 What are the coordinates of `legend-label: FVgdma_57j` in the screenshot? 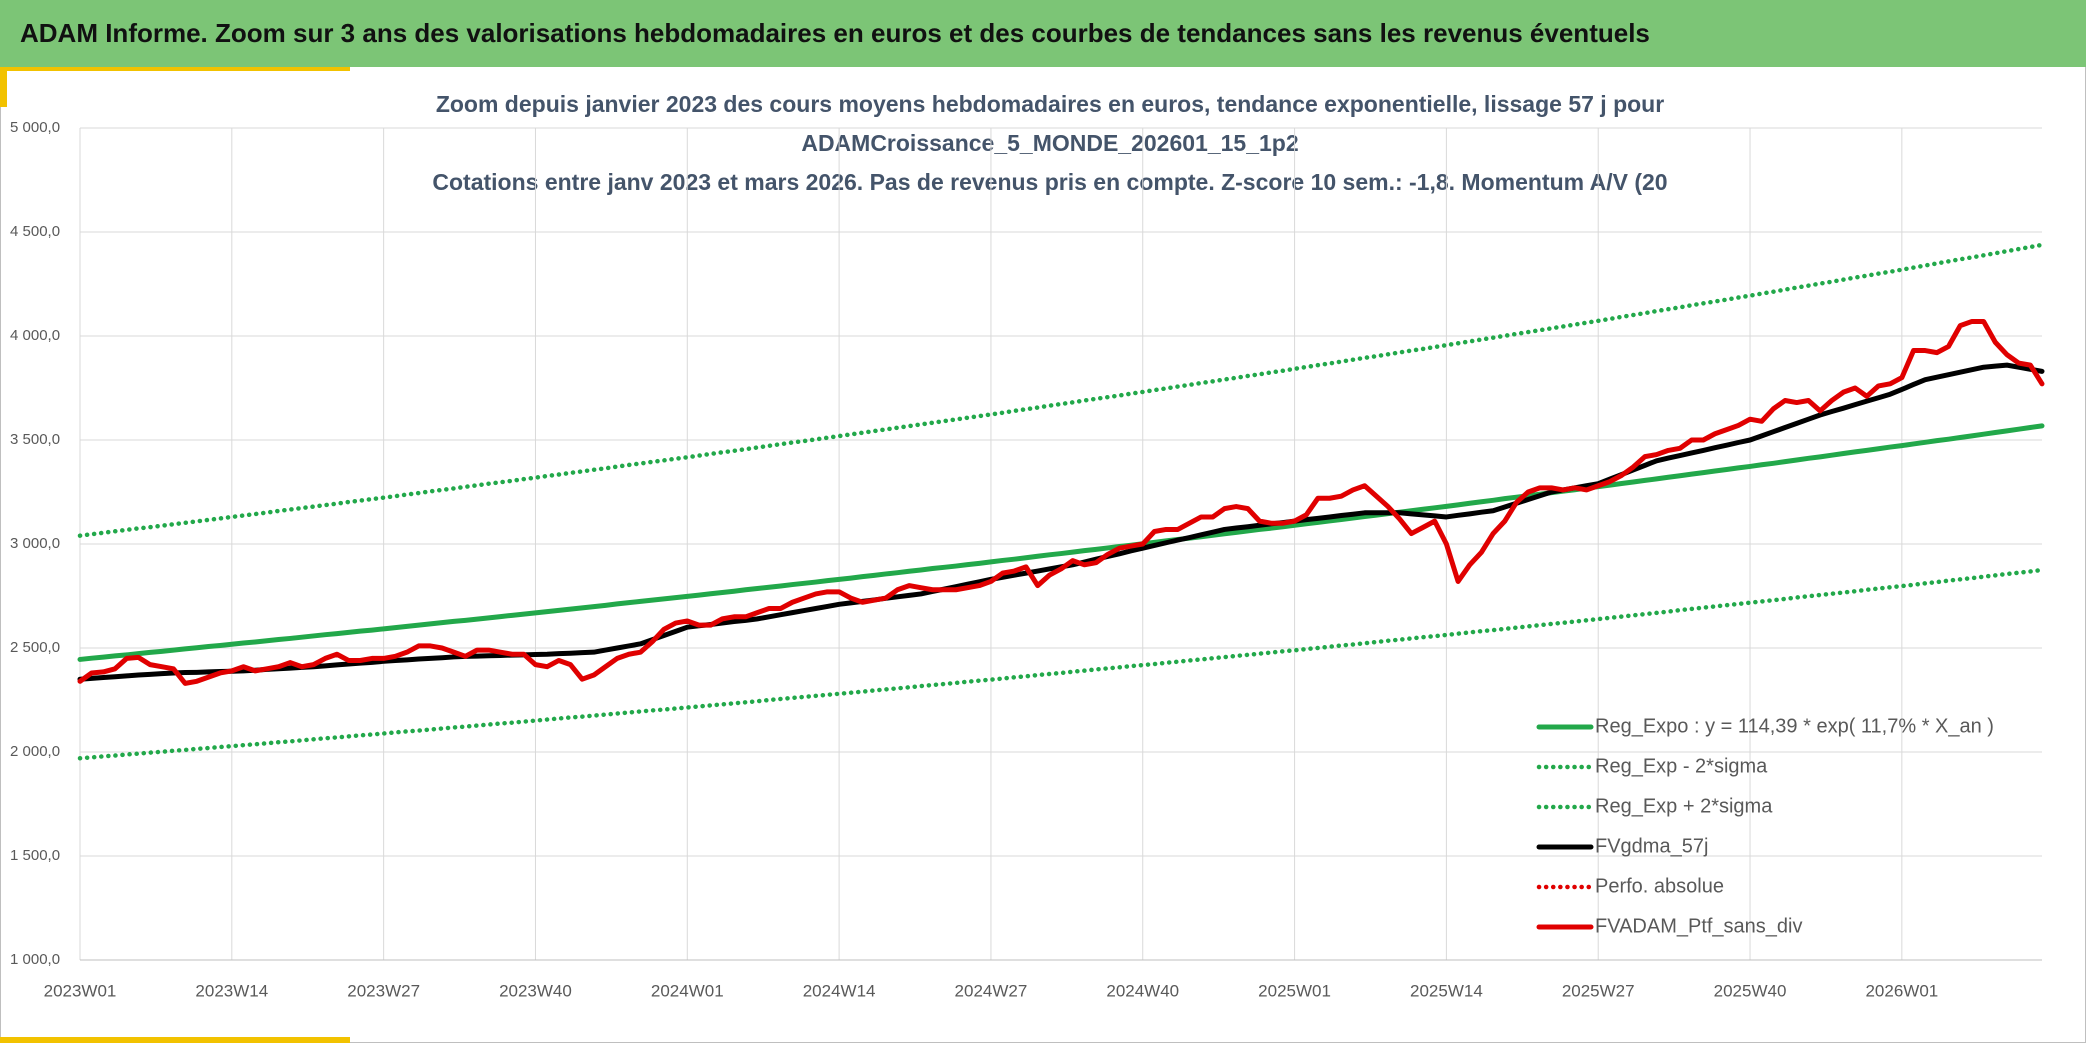 It's located at (1651, 846).